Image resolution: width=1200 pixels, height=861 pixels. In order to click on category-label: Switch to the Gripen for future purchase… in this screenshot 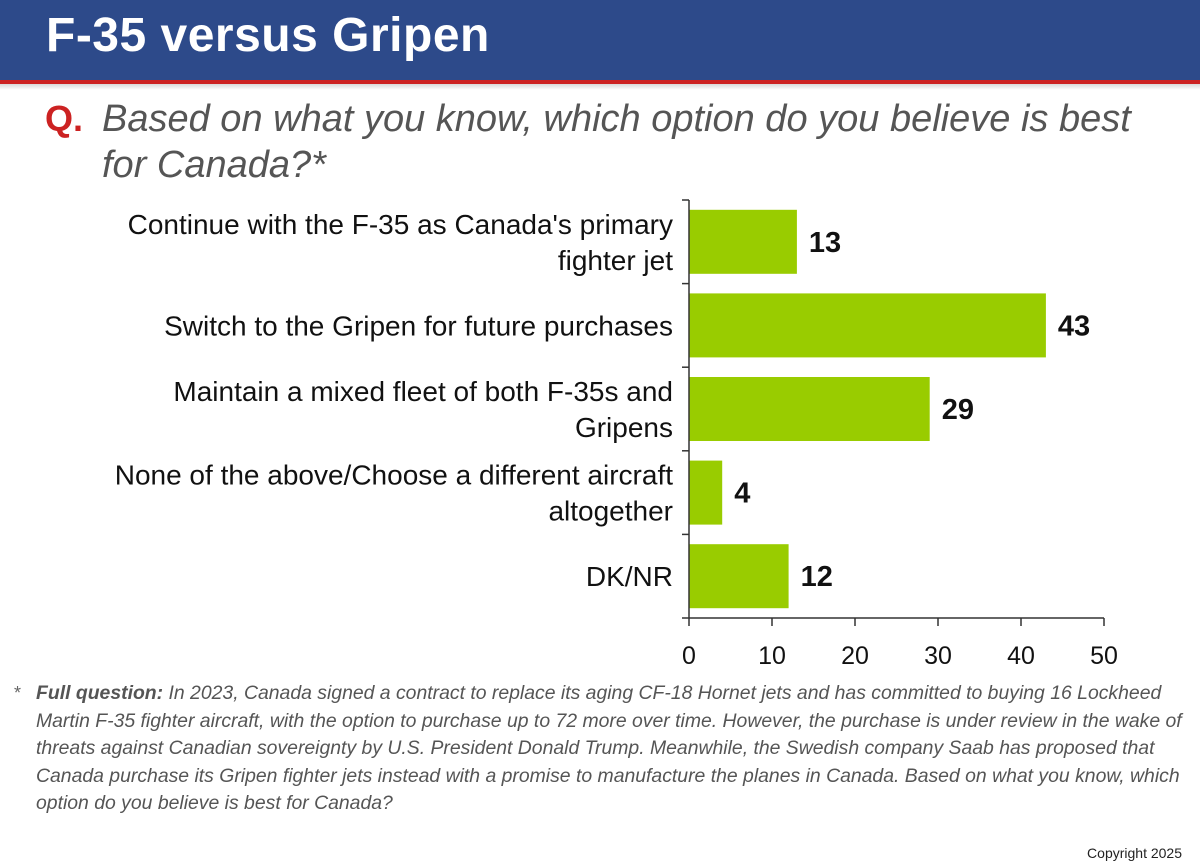, I will do `click(418, 325)`.